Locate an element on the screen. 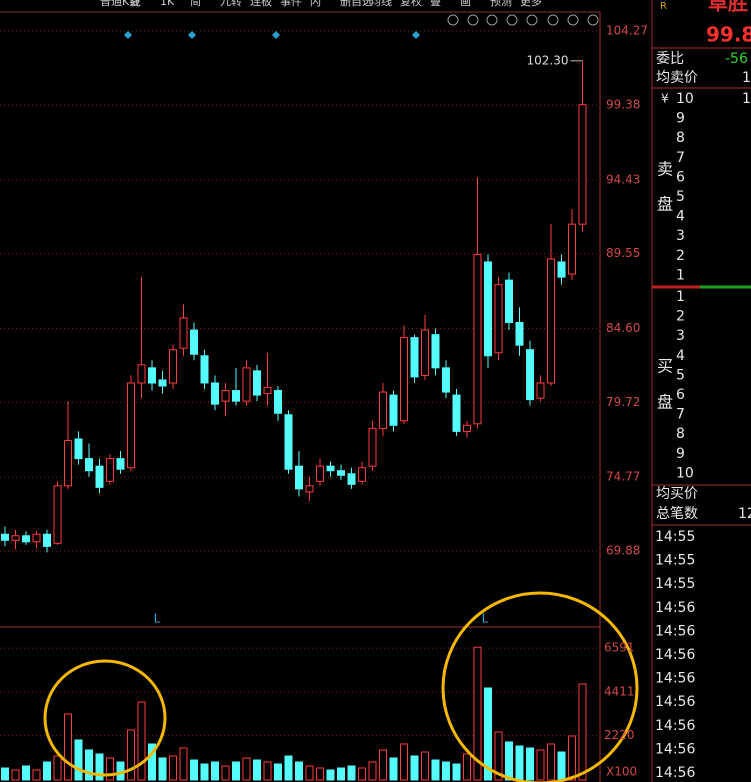 The width and height of the screenshot is (751, 782). toolbar-item: 普通K线 is located at coordinates (120, 4).